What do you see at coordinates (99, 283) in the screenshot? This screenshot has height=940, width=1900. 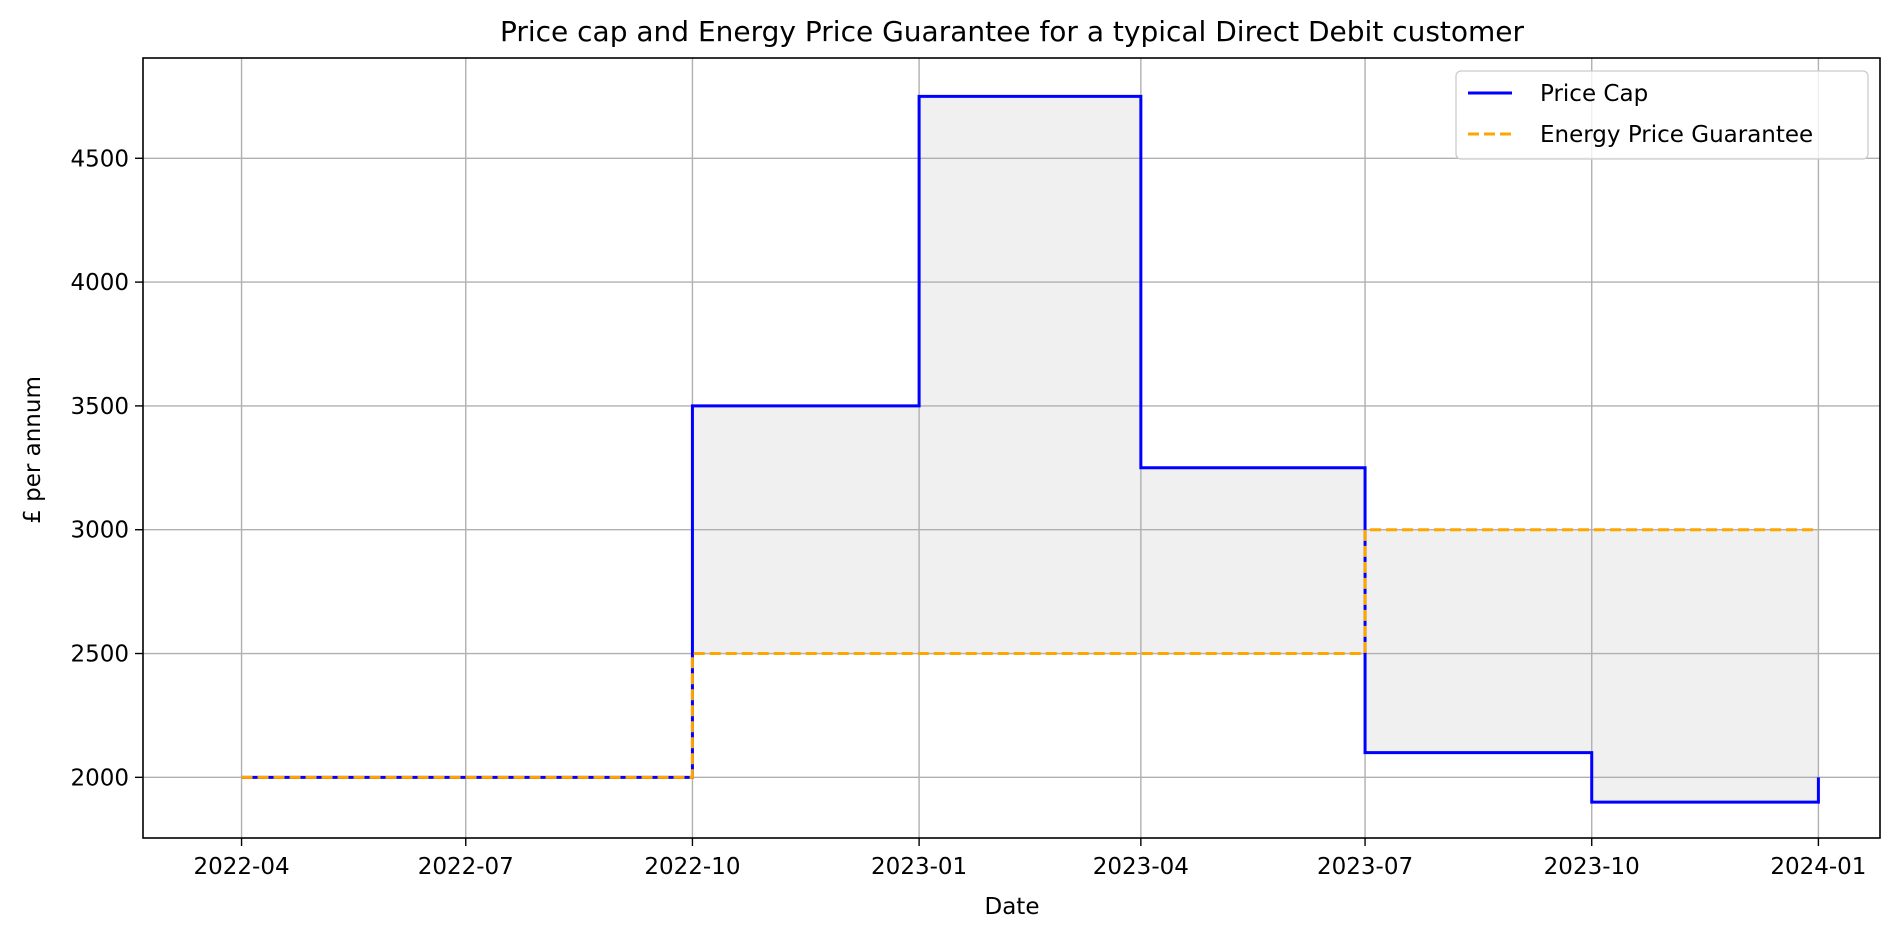 I see `y-tick-label: 4000` at bounding box center [99, 283].